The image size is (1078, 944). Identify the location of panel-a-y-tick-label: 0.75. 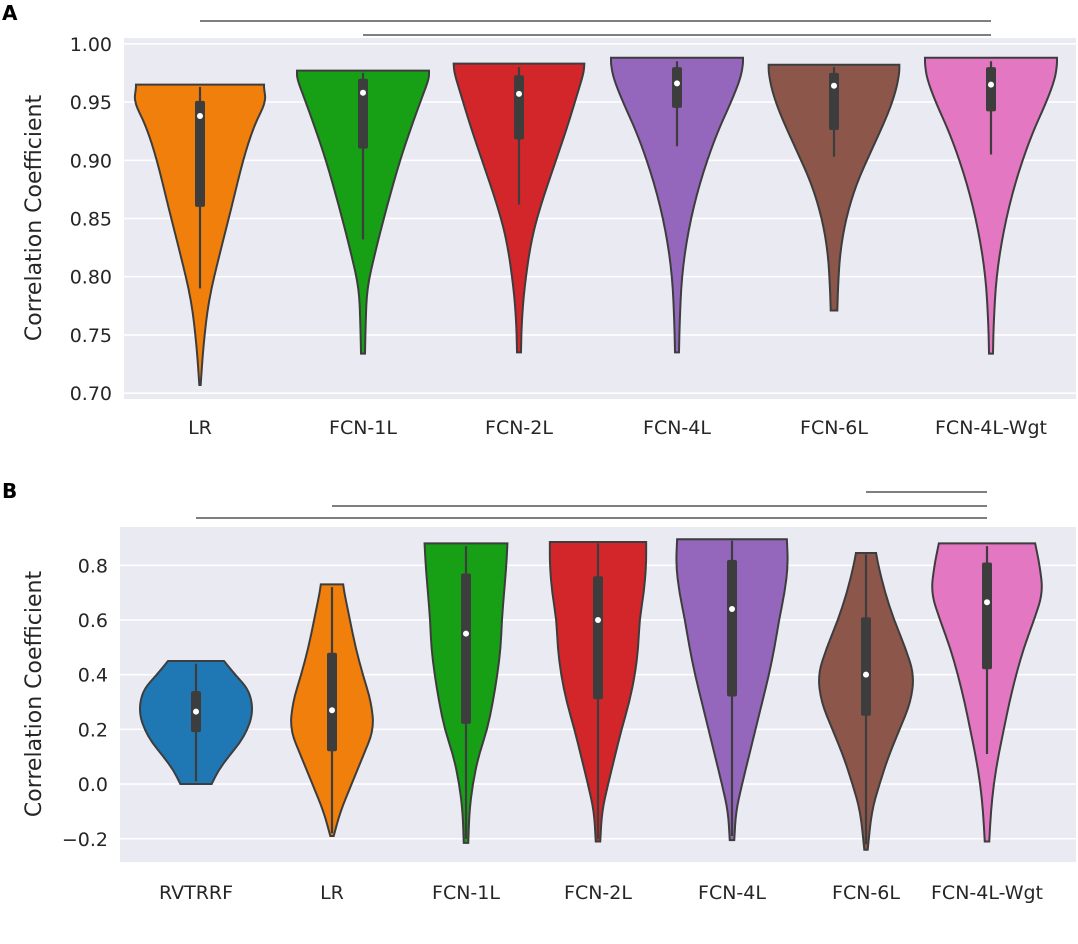
(91, 336).